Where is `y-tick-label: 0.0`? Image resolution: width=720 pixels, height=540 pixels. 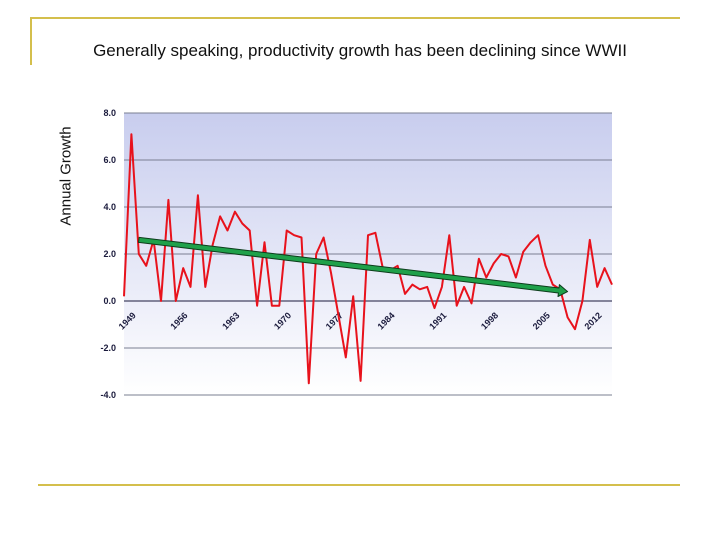
y-tick-label: 0.0 is located at coordinates (109, 301).